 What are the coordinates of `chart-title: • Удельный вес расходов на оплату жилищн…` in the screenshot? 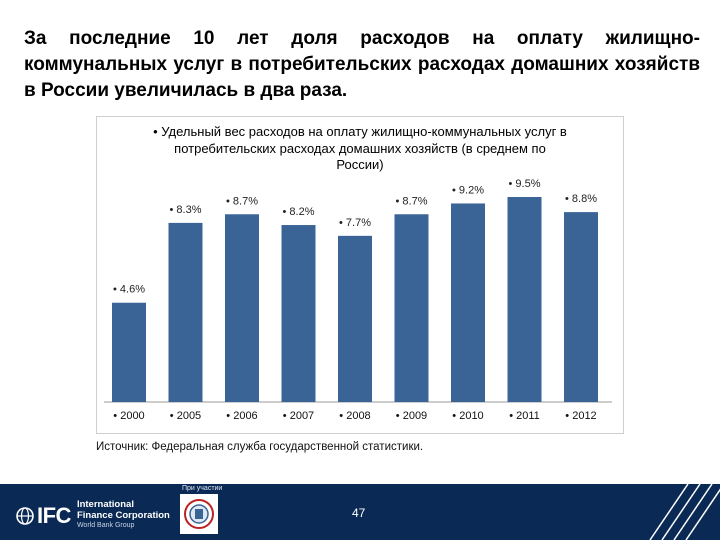 It's located at (360, 148).